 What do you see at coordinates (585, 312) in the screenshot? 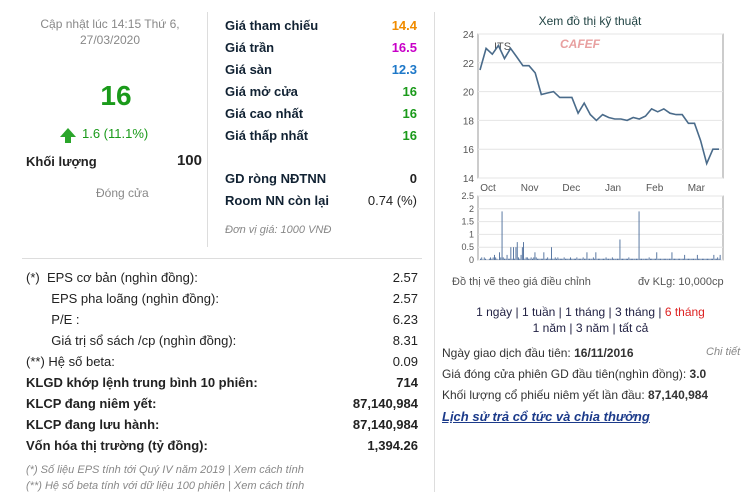
I see `period-option: 1 tháng` at bounding box center [585, 312].